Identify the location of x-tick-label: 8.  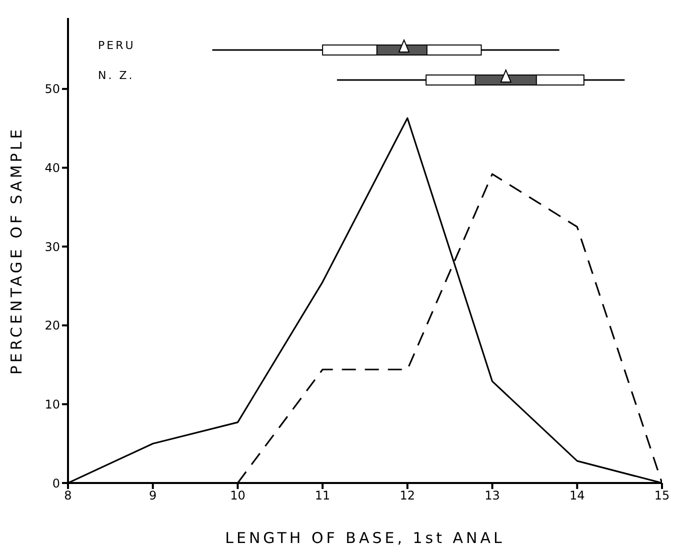
(68, 495).